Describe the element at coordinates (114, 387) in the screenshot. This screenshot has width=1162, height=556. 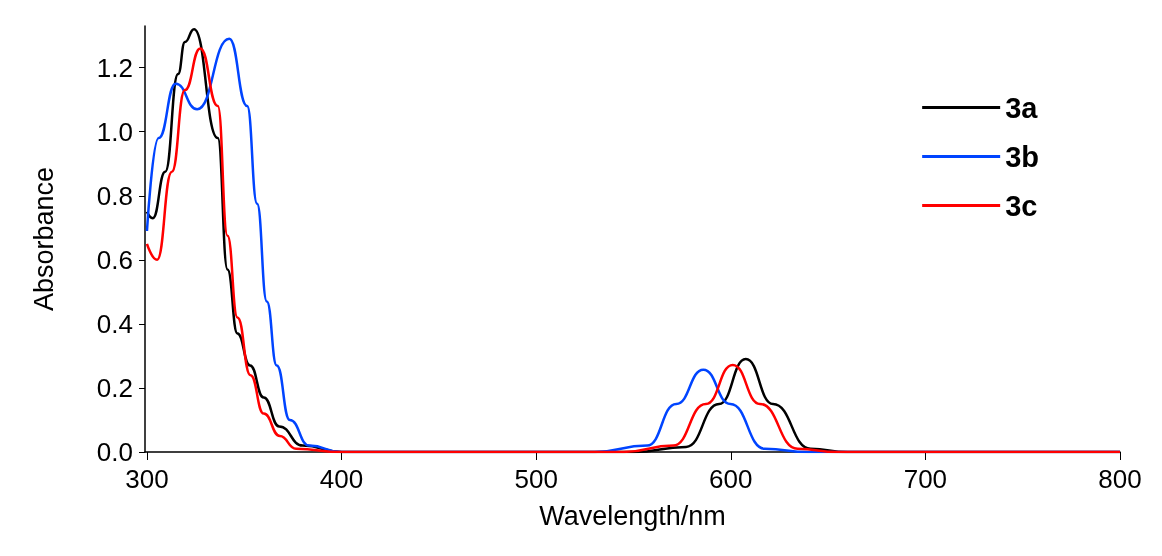
I see `y-tick-label: 0.2` at that location.